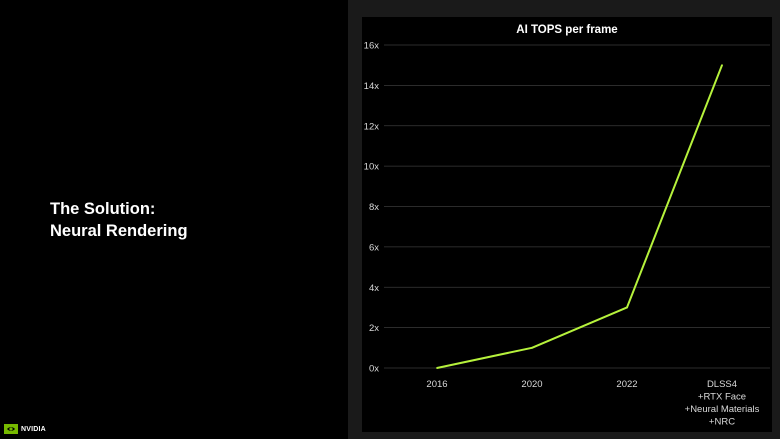 The image size is (780, 439). What do you see at coordinates (566, 30) in the screenshot?
I see `chart-title: AI TOPS per frame` at bounding box center [566, 30].